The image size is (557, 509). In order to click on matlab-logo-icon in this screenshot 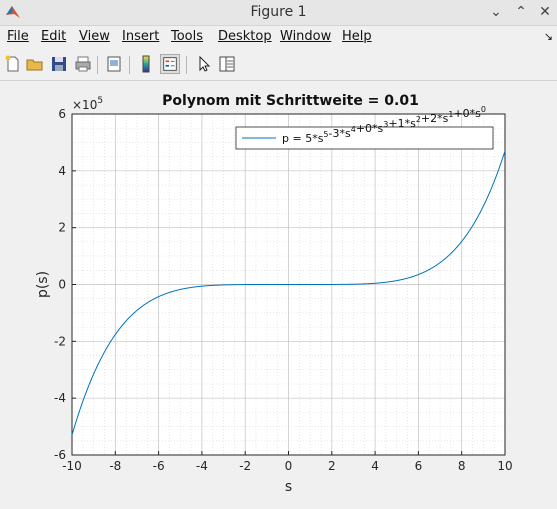, I will do `click(13, 12)`.